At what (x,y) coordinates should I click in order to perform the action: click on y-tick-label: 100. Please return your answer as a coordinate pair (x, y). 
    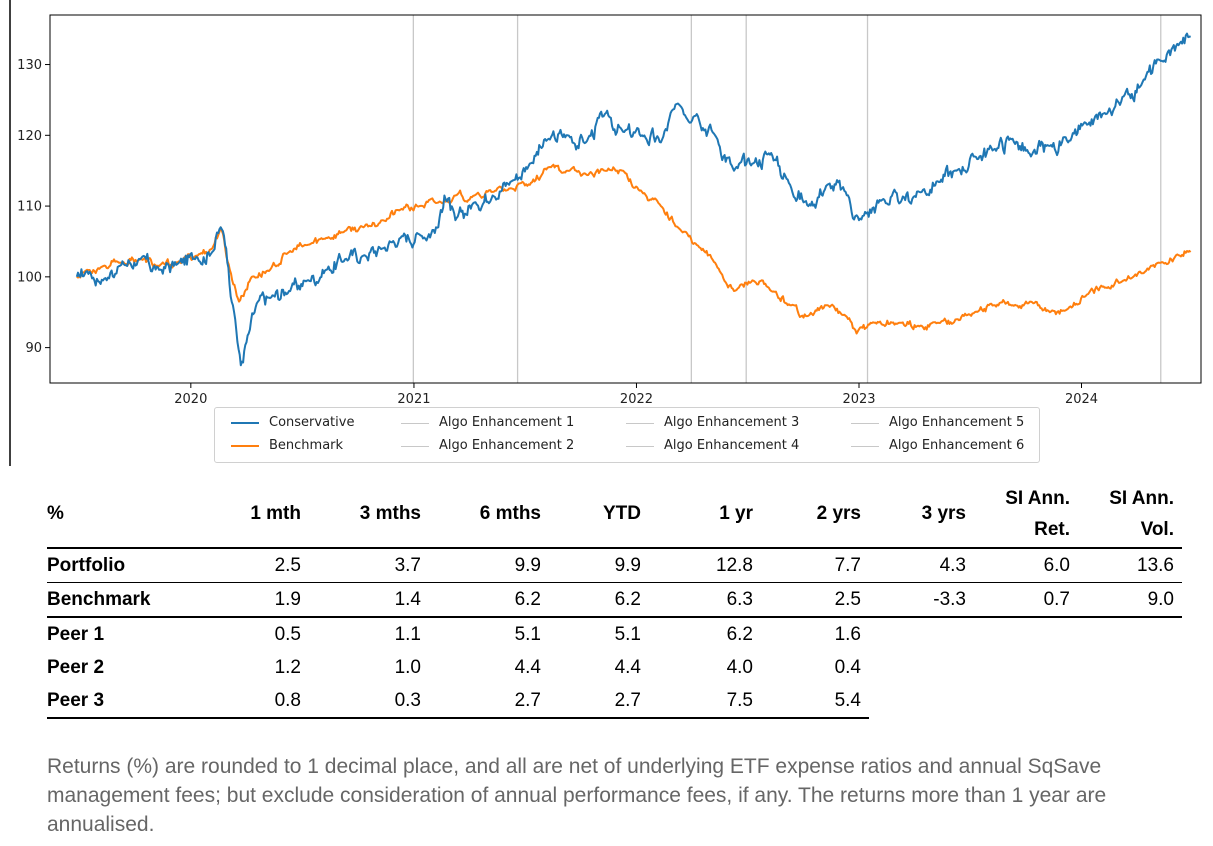
    Looking at the image, I should click on (29, 277).